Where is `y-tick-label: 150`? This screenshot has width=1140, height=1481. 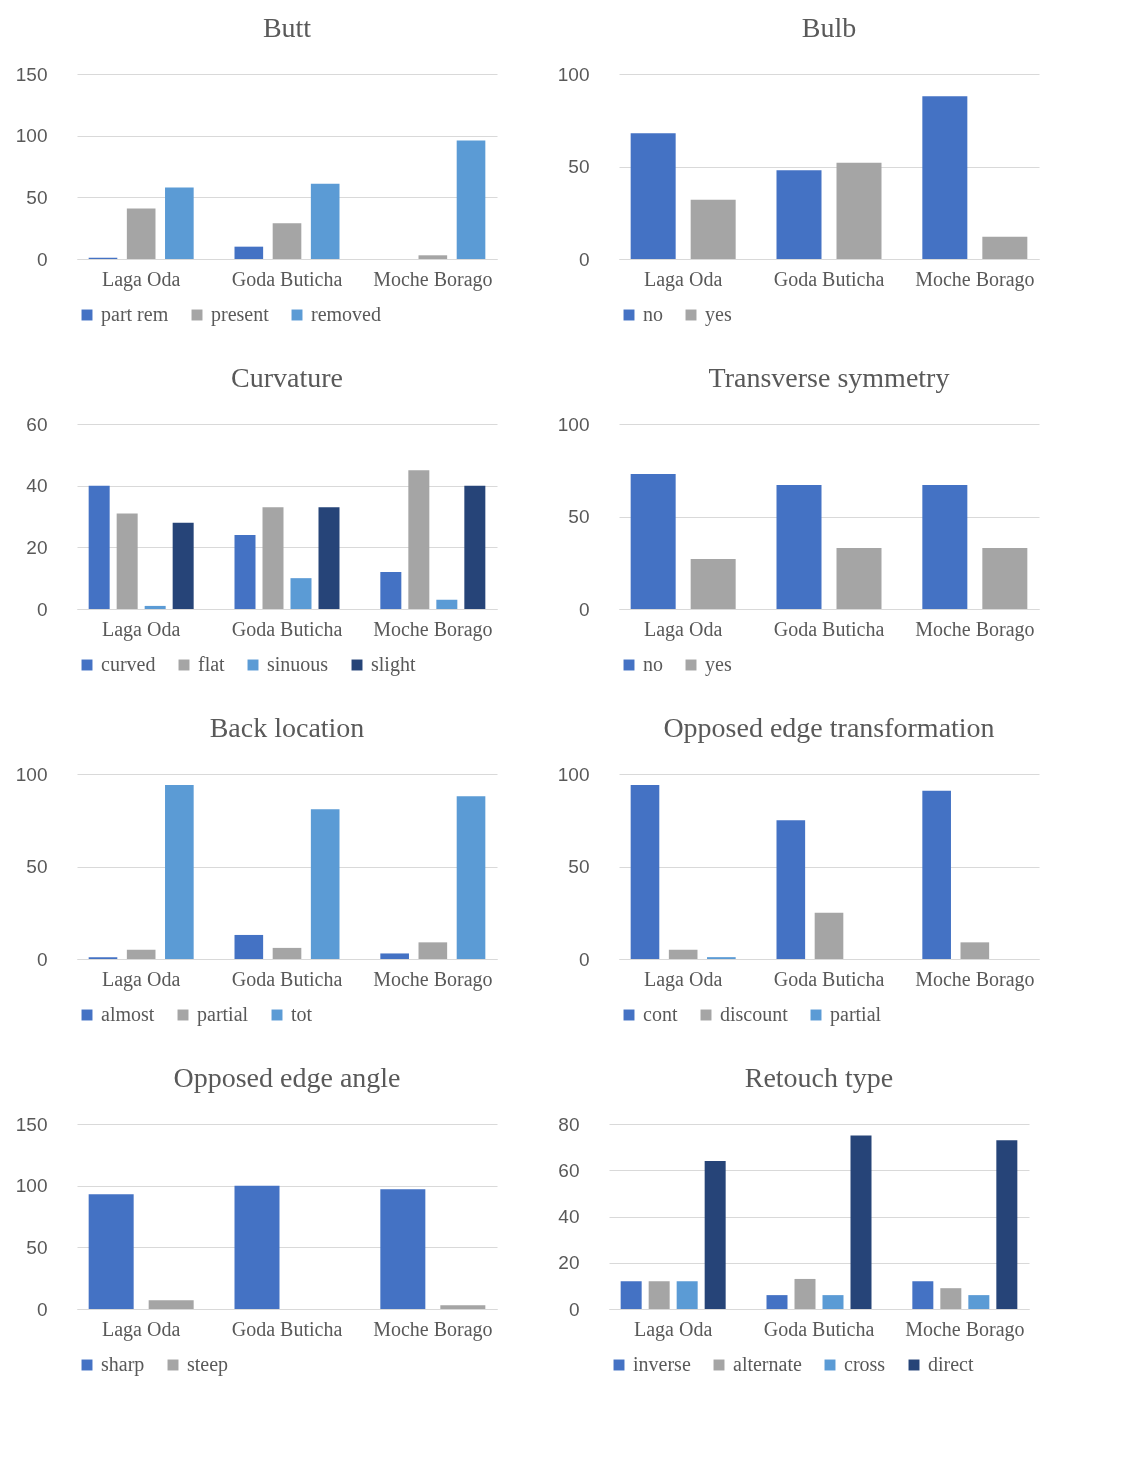 y-tick-label: 150 is located at coordinates (31, 74).